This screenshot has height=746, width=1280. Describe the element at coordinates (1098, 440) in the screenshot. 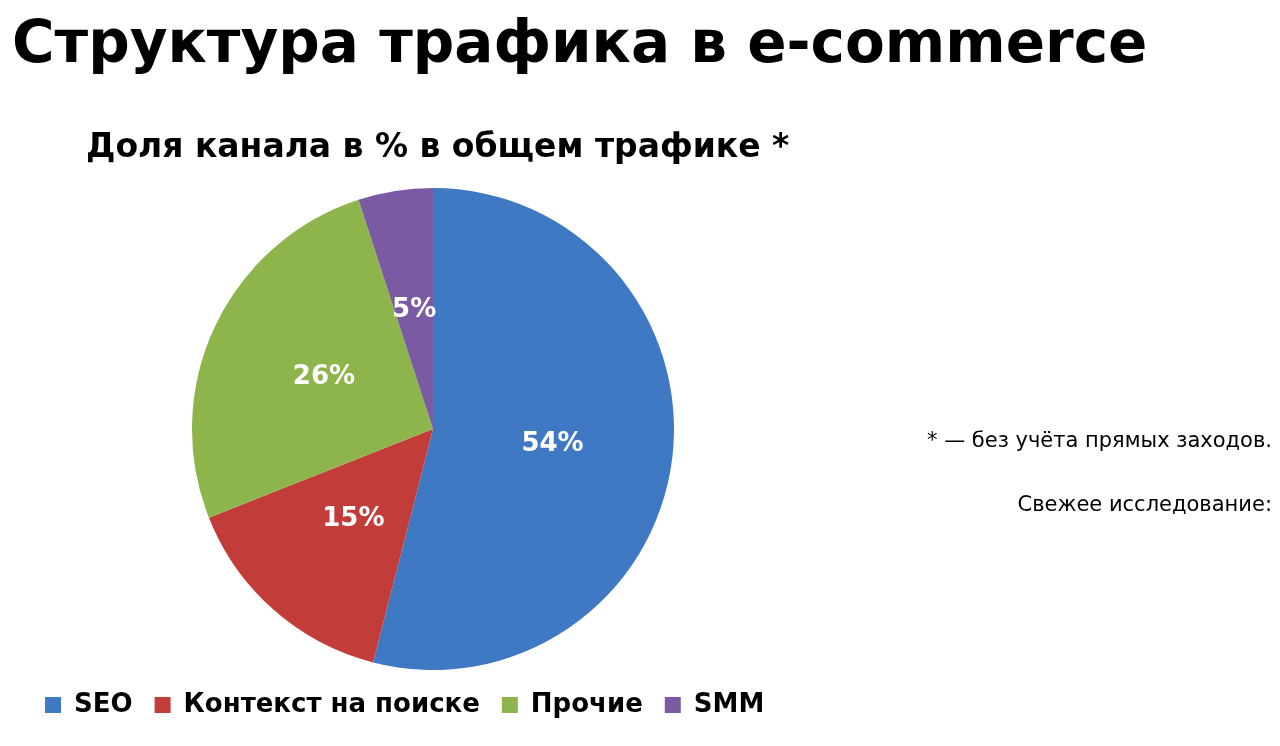

I see `text: * — без учёта прямых заходов.` at that location.